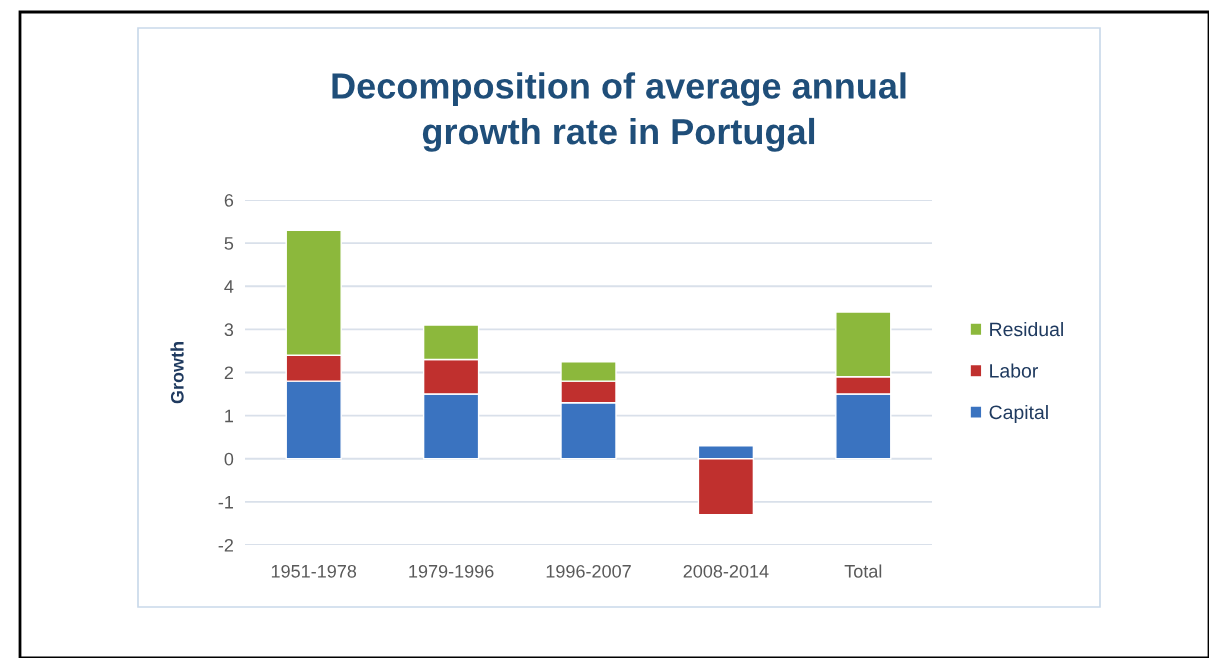 Image resolution: width=1209 pixels, height=658 pixels. Describe the element at coordinates (726, 571) in the screenshot. I see `x-tick-label: 2008-2014` at that location.